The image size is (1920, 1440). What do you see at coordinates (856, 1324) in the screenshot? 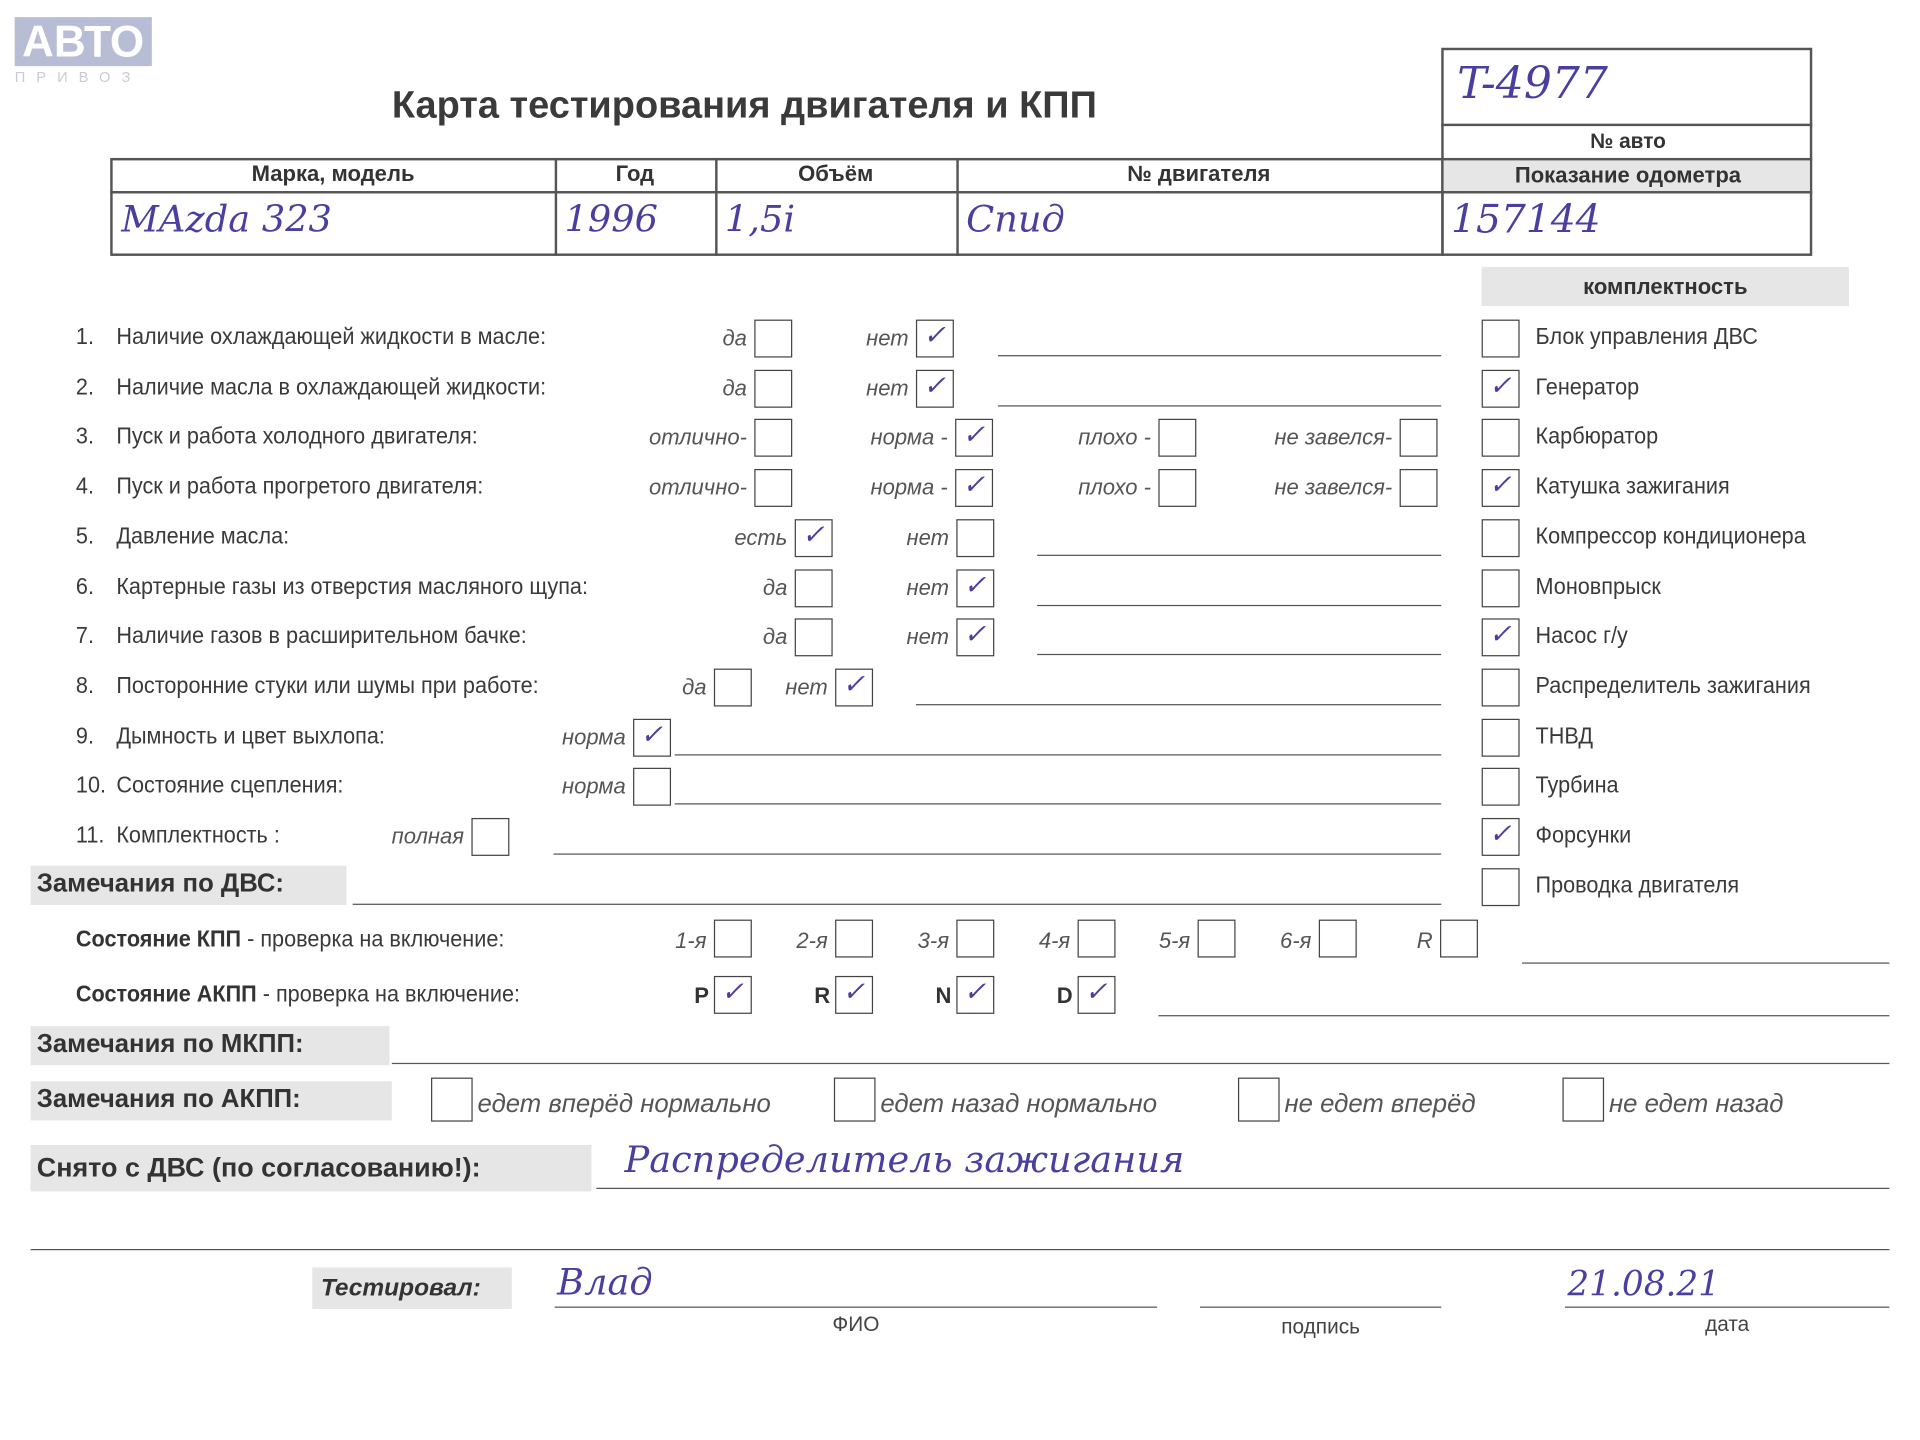
I see `name-caption: ФИО` at bounding box center [856, 1324].